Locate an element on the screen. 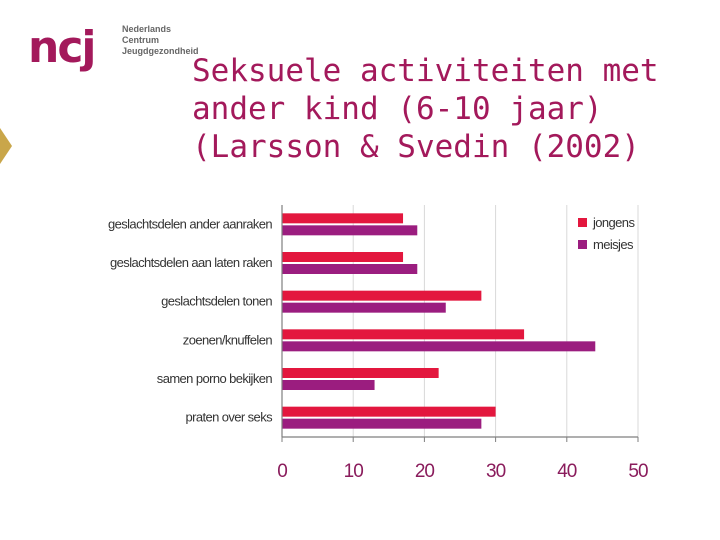 This screenshot has height=540, width=720. category-label: praten over seks is located at coordinates (229, 417).